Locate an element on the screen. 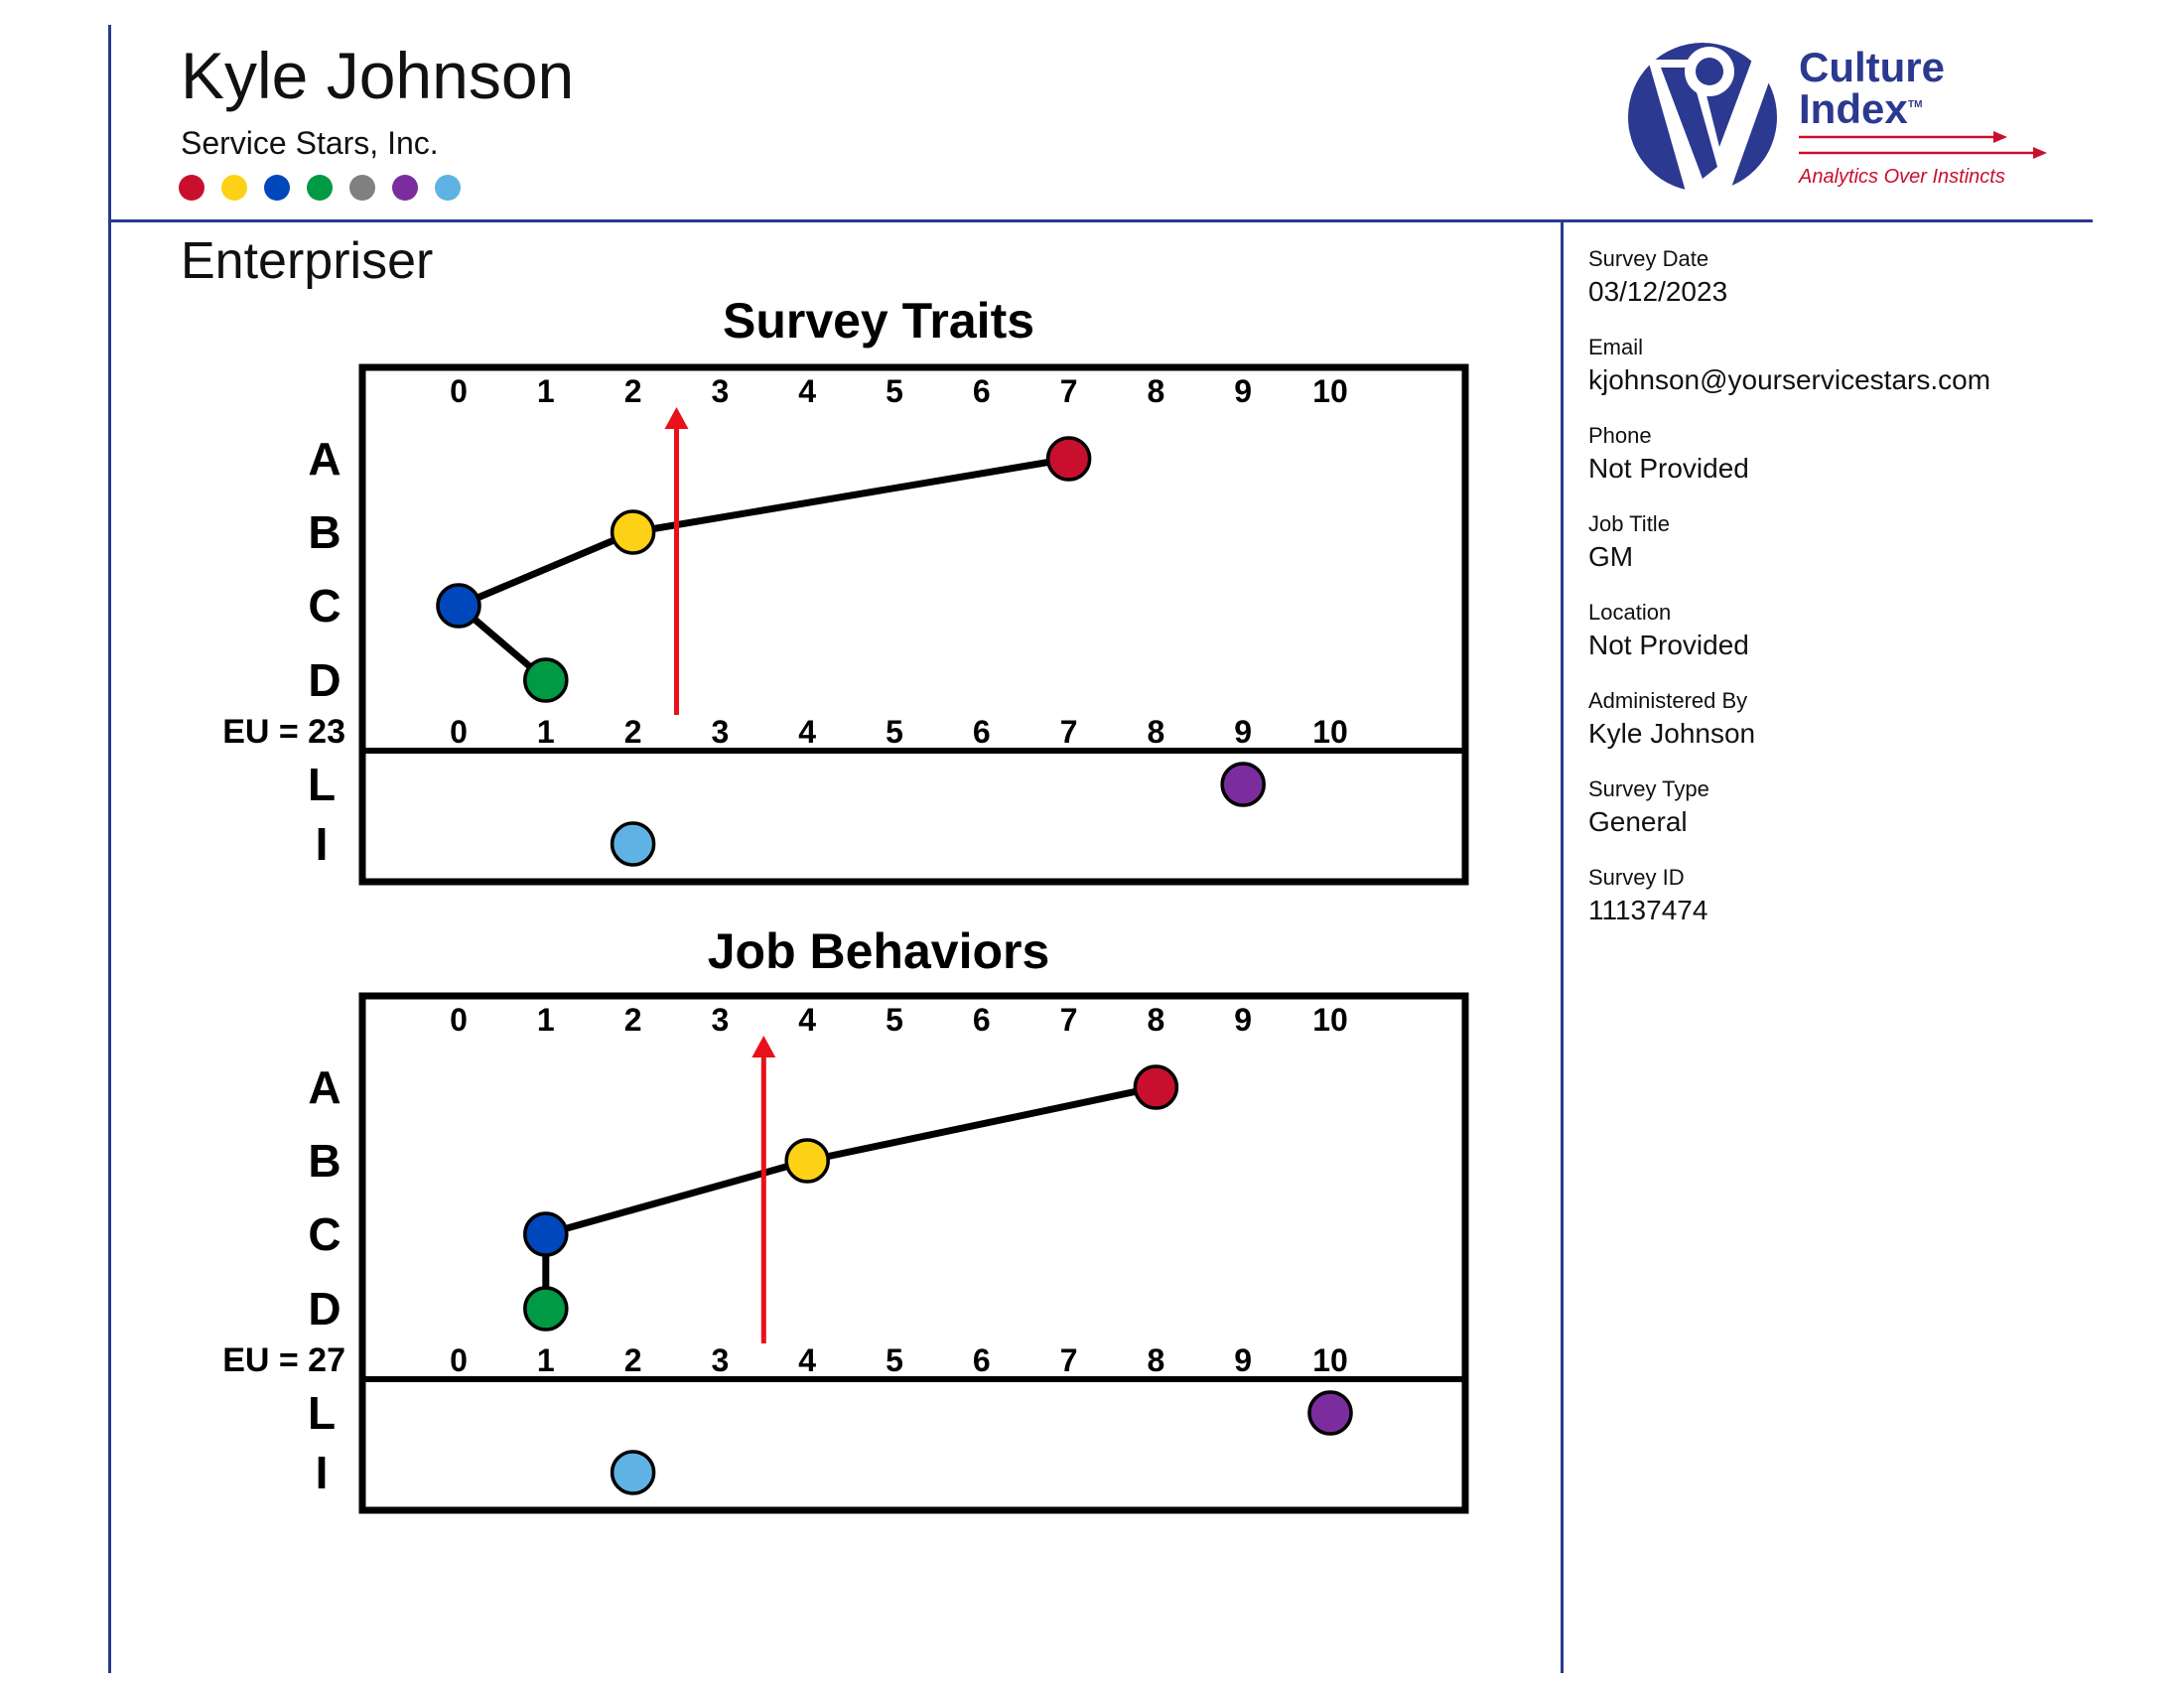 The height and width of the screenshot is (1688, 2184). chart-1-tick-mid: 2 is located at coordinates (633, 732).